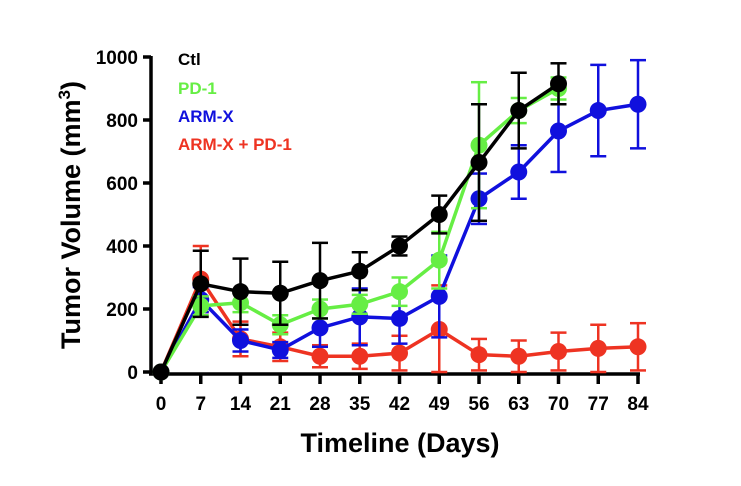 The width and height of the screenshot is (741, 486). Describe the element at coordinates (235, 102) in the screenshot. I see `legend: Ctl PD-1 ARM-X ARM-X + PD-1` at that location.